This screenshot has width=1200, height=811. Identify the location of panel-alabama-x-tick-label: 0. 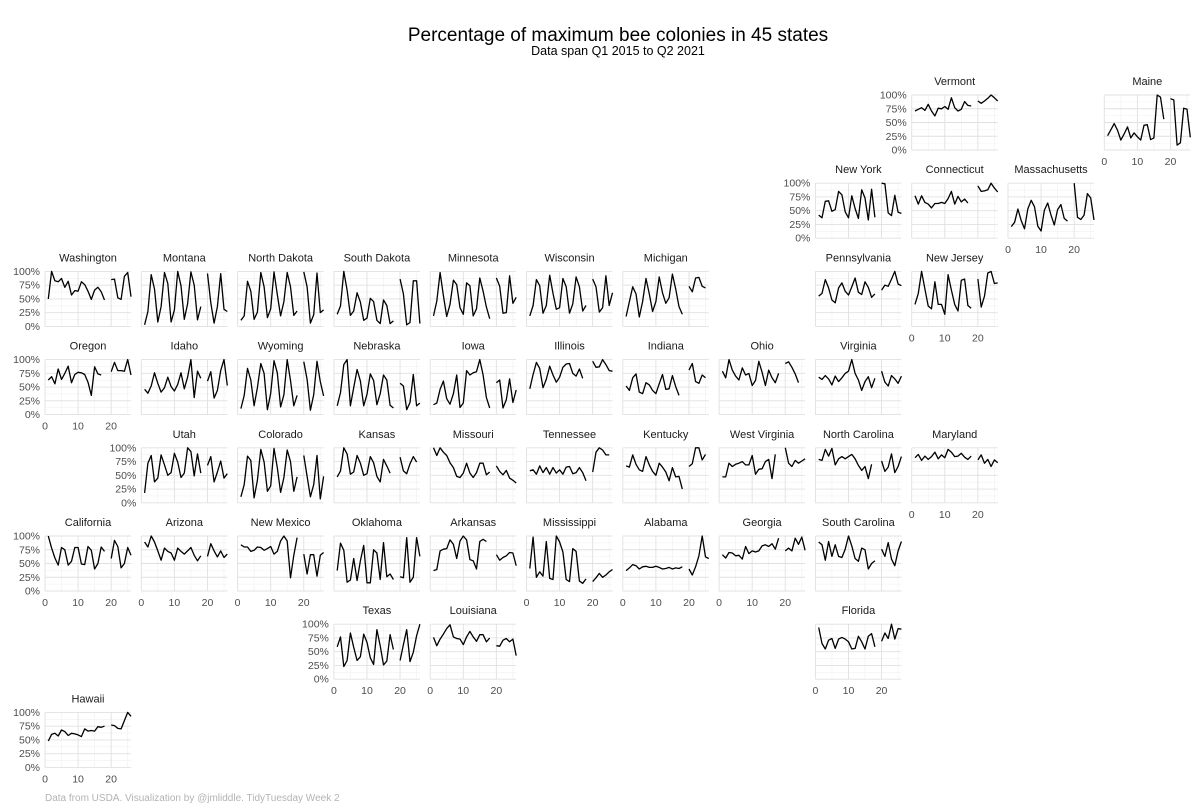
(623, 603).